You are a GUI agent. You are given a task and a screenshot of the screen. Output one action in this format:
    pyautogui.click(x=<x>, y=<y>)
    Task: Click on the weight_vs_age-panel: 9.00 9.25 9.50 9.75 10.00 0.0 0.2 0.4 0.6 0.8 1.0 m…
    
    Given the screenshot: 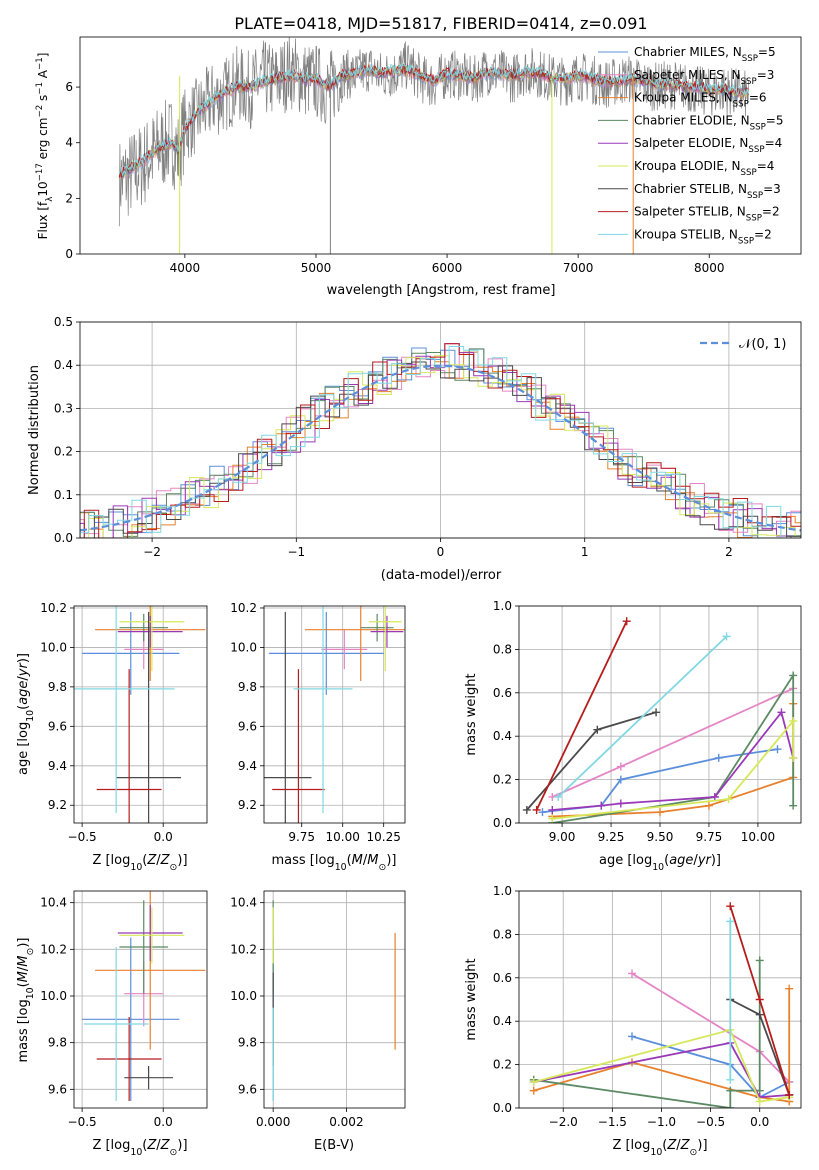 What is the action you would take?
    pyautogui.click(x=633, y=736)
    